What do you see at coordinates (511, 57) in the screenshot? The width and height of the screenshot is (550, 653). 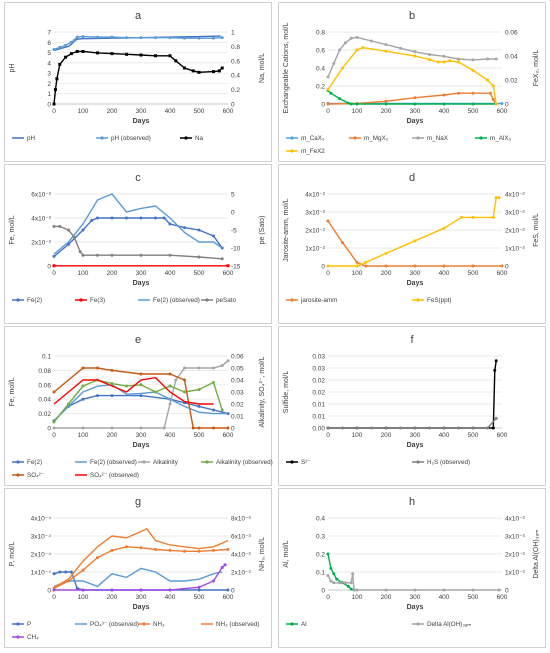 I see `y2-tick-label: 0.04` at bounding box center [511, 57].